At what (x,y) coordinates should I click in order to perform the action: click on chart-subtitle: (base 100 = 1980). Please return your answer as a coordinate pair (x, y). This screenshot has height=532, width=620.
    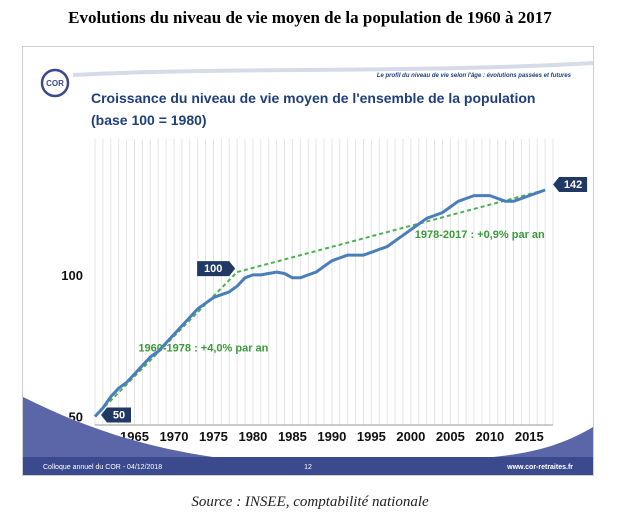
    Looking at the image, I should click on (149, 120).